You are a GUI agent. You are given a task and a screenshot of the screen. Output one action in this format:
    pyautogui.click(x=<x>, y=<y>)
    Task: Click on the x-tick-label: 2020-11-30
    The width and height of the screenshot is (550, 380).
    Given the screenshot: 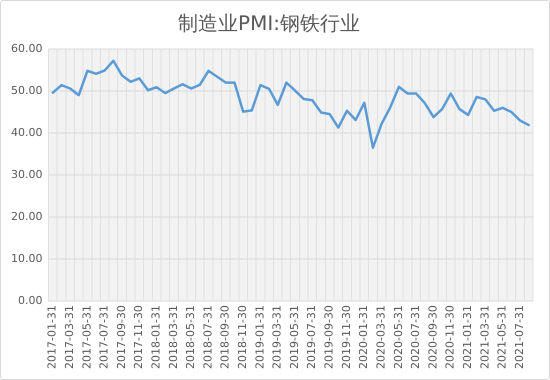 What is the action you would take?
    pyautogui.click(x=450, y=337)
    